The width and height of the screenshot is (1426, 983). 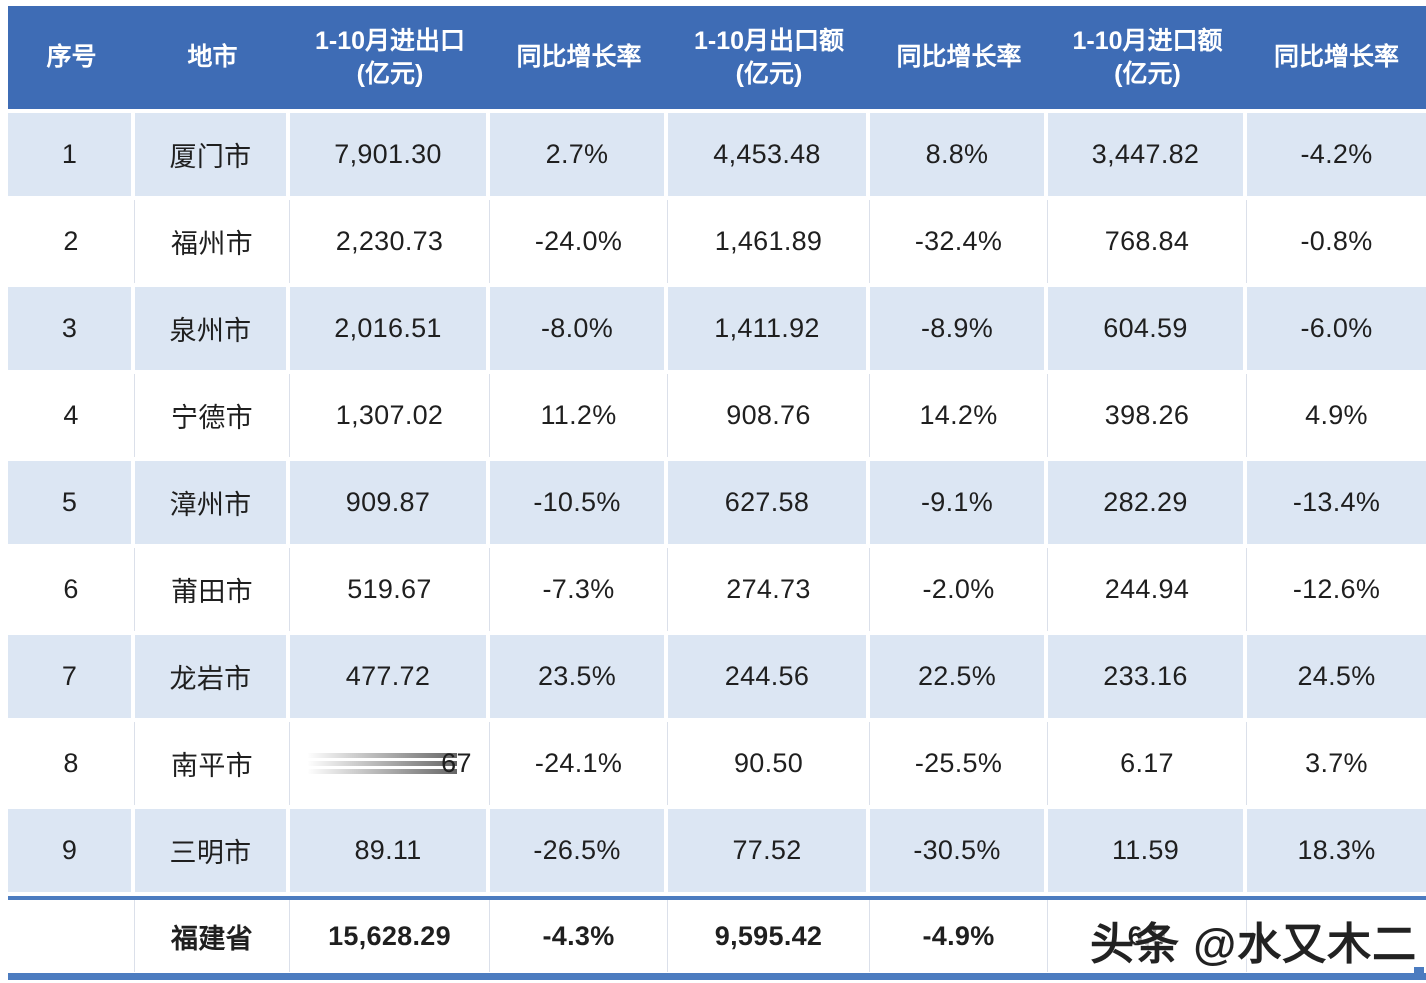 I want to click on cell-value: -8.9%, so click(x=959, y=328).